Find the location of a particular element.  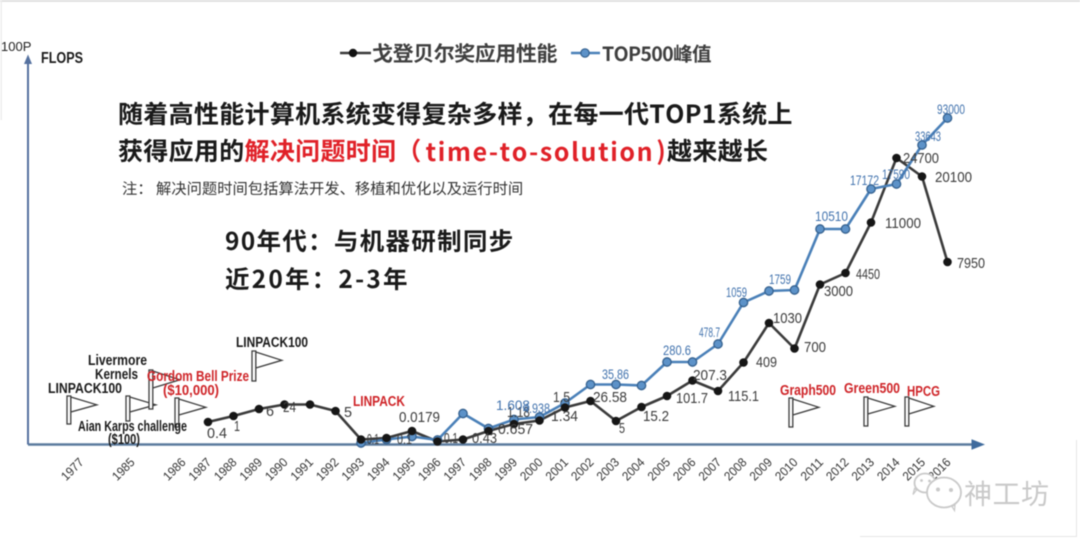

svg-text: 33643 is located at coordinates (928, 136).